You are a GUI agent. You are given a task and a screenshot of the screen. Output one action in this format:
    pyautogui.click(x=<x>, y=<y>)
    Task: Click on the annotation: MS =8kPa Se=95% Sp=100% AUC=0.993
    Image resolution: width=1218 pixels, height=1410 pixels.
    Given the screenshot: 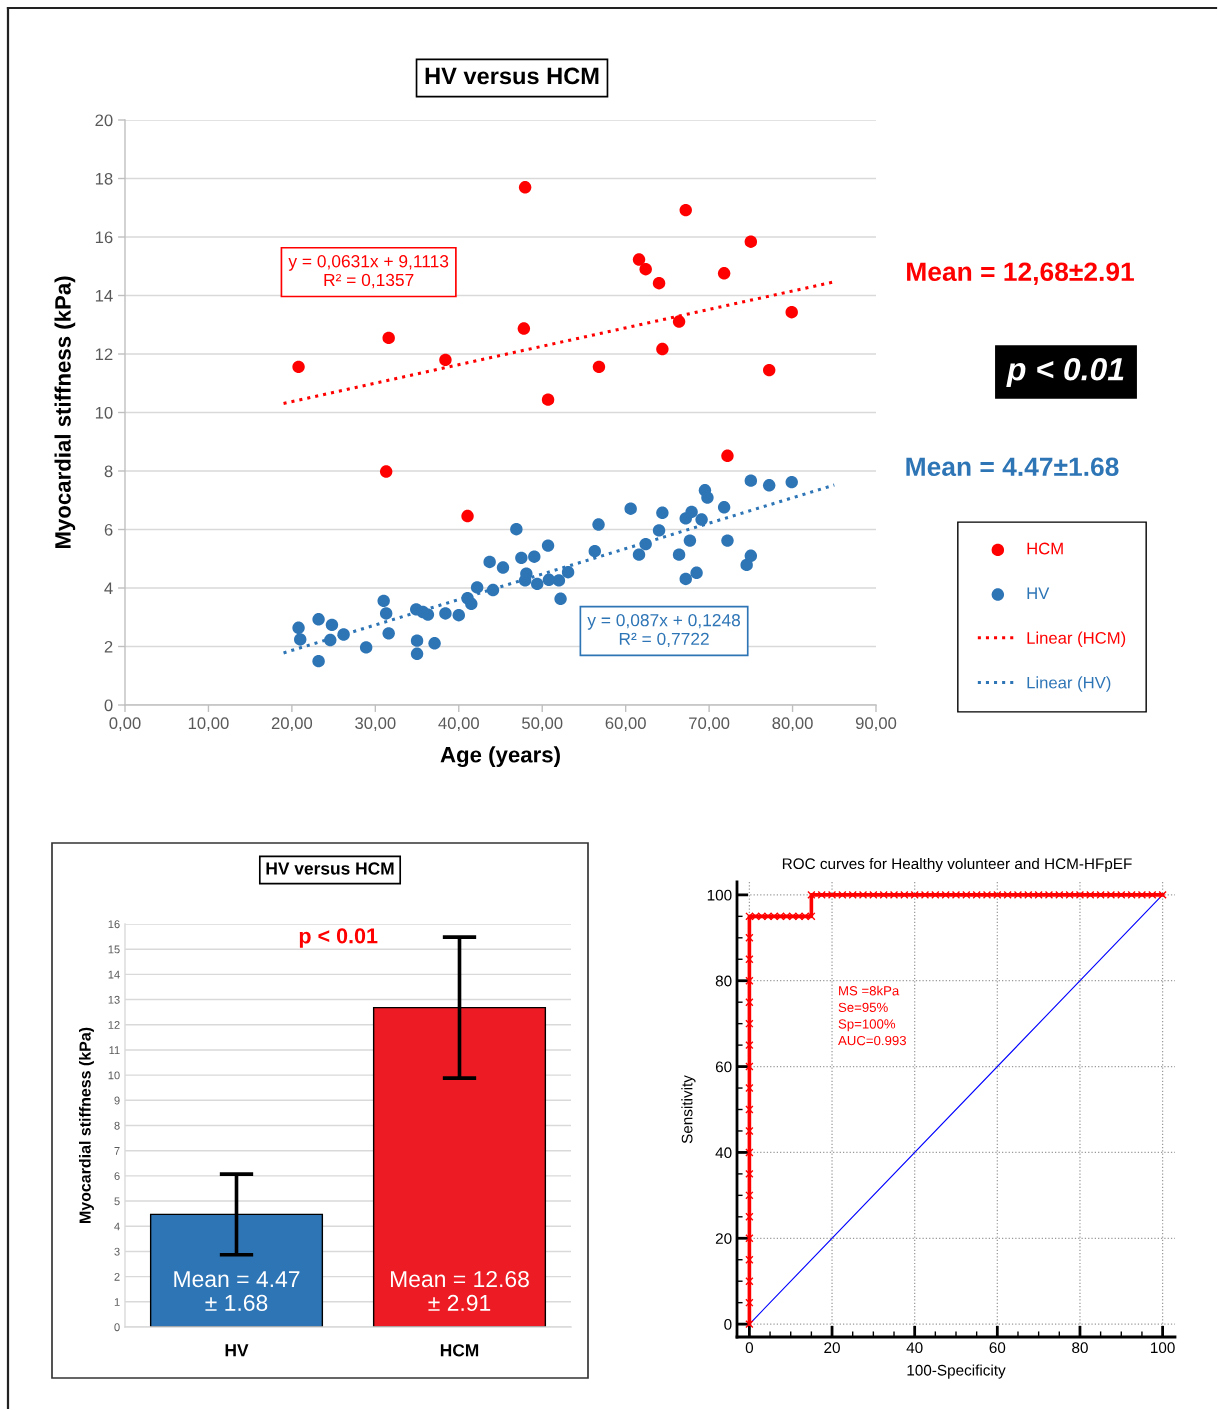 What is the action you would take?
    pyautogui.click(x=872, y=1015)
    